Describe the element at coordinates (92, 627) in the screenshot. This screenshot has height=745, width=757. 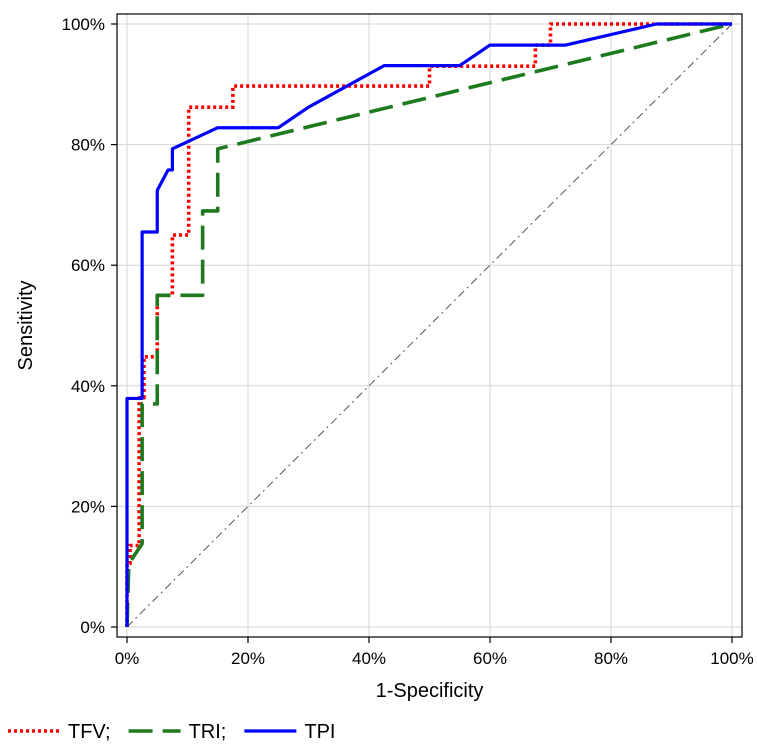
I see `y-tick-label: 0%` at that location.